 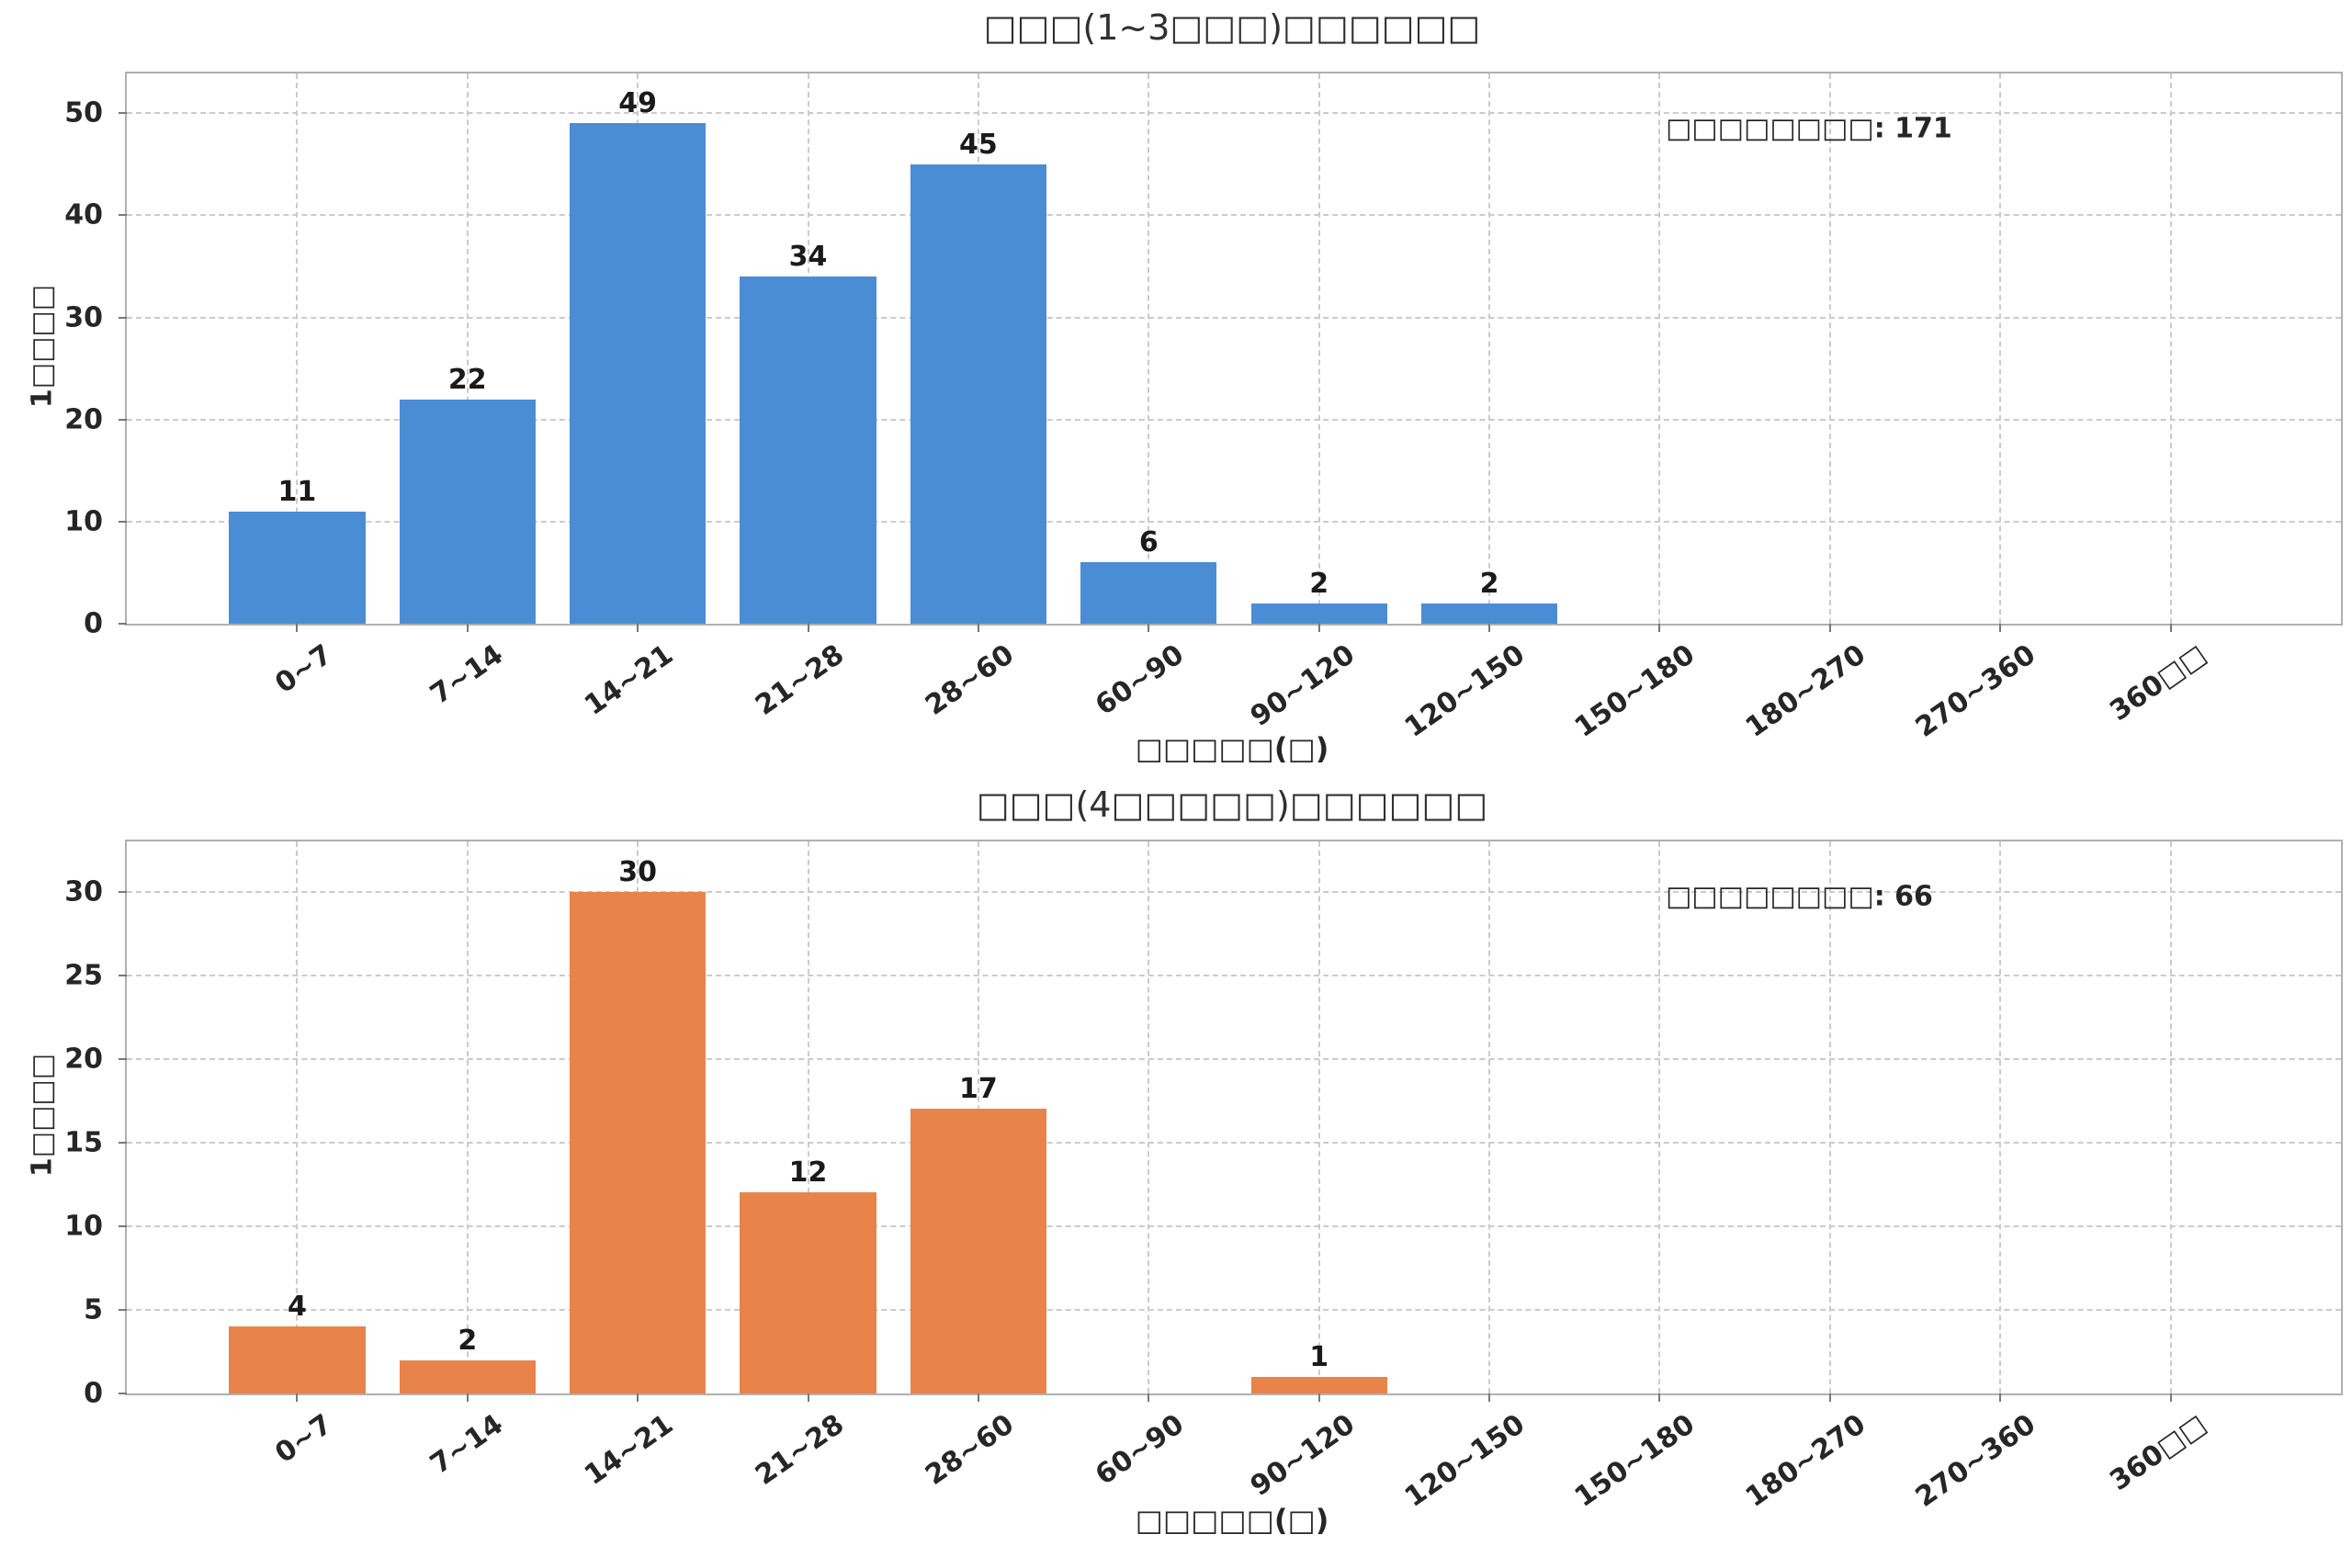 I want to click on y-tick-label: 25, so click(x=83, y=975).